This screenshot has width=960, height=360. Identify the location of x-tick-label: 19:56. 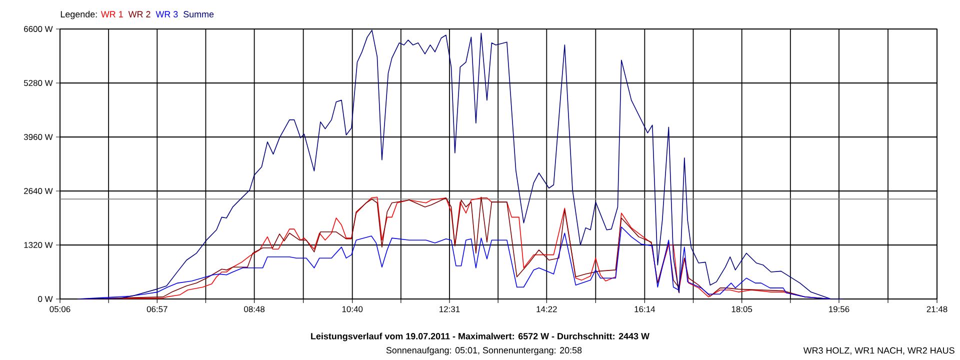
(839, 309).